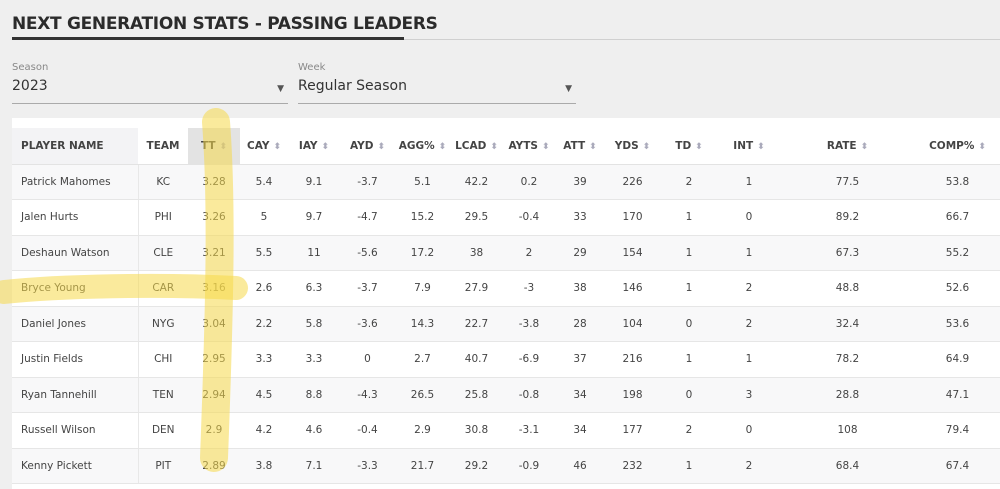  I want to click on stat-cell: -0.4, so click(367, 430).